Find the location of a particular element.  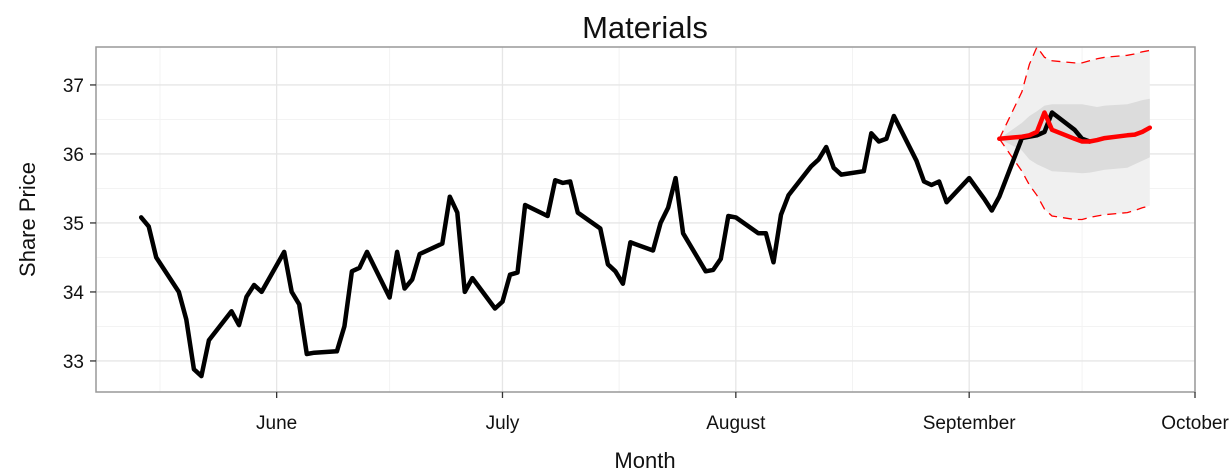

x-axis: June July August September October is located at coordinates (742, 413).